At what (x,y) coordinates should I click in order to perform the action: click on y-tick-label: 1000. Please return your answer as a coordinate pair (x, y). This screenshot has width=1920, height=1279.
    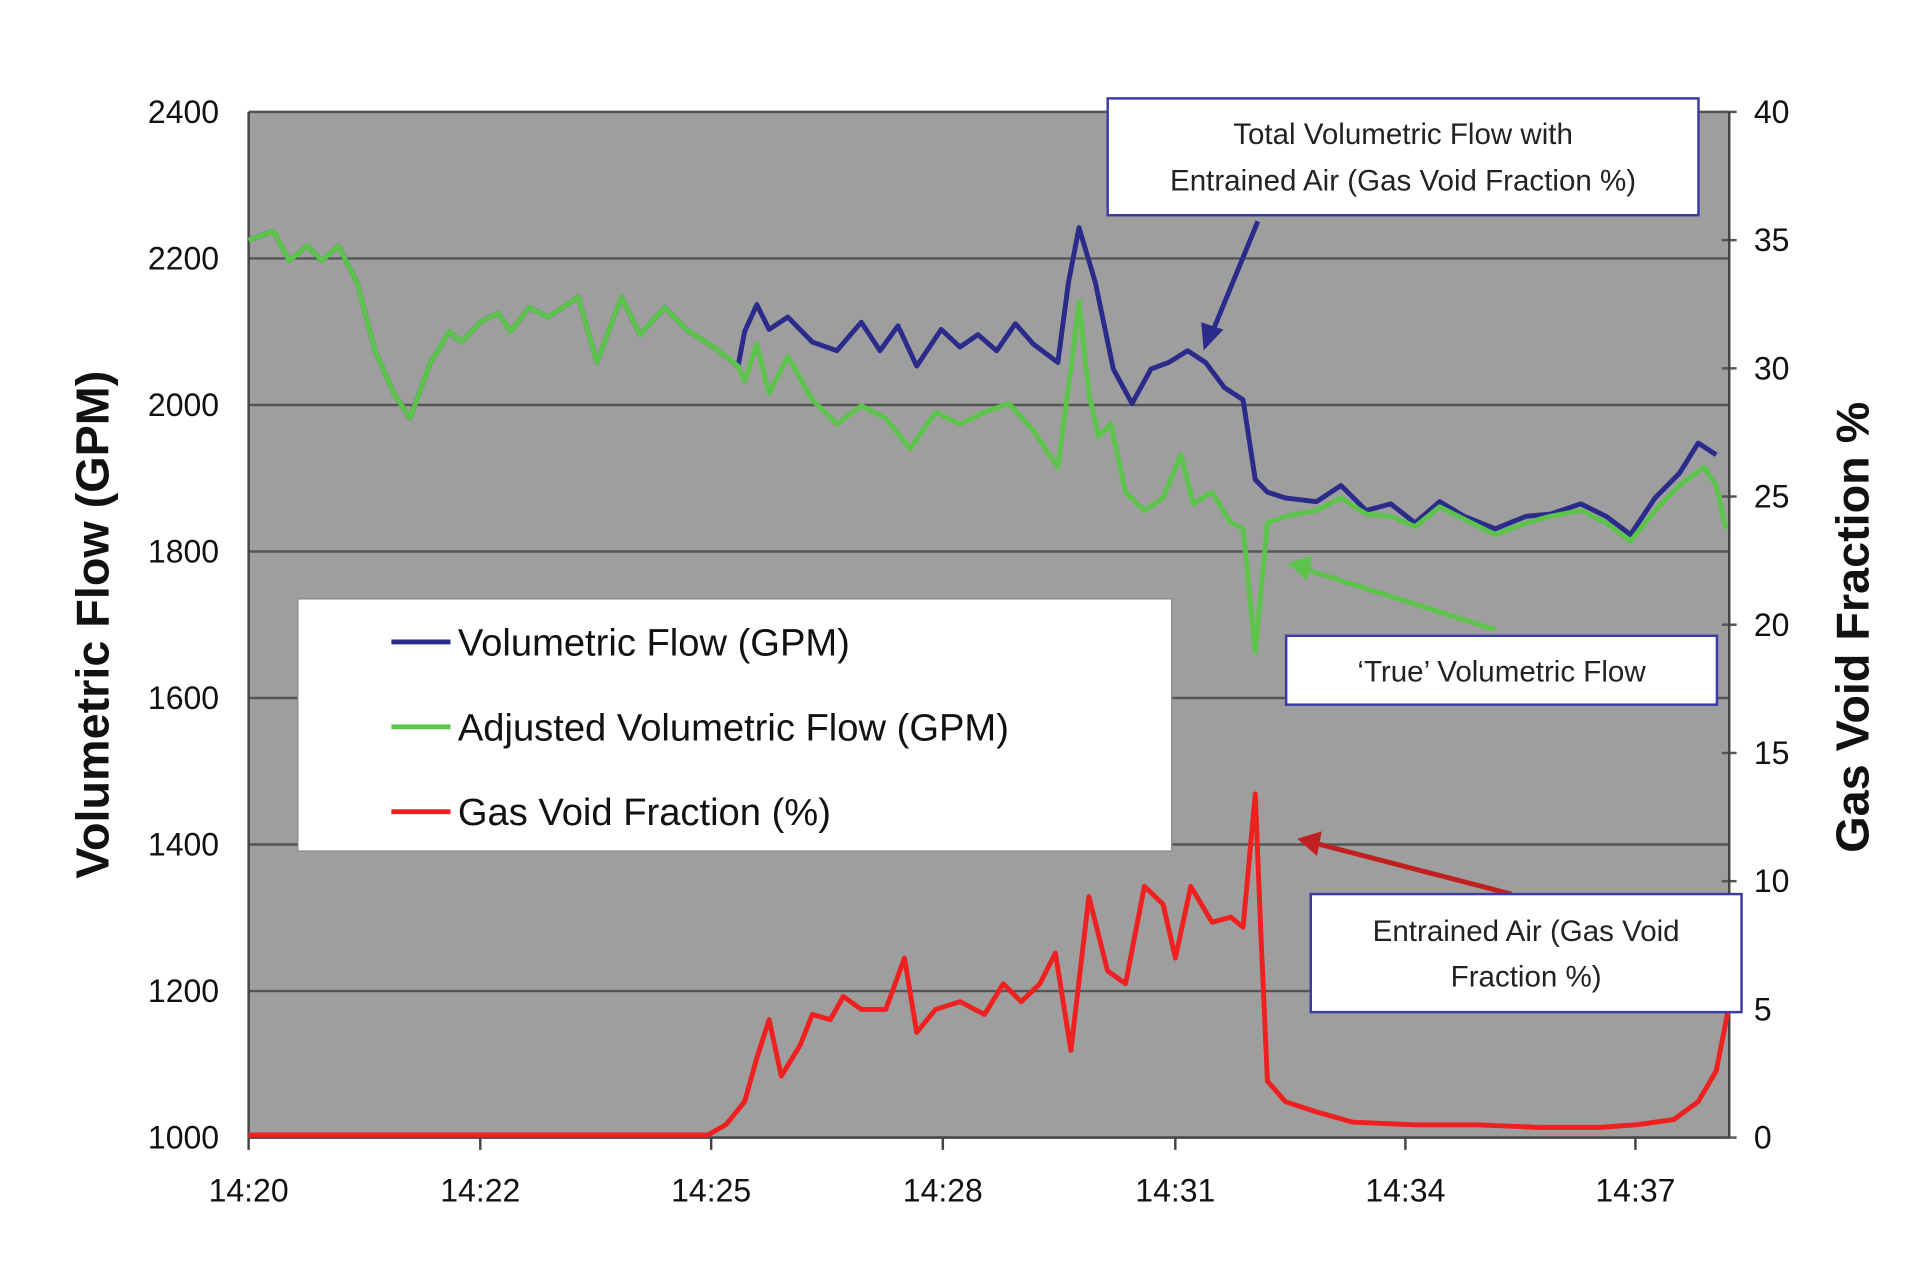
    Looking at the image, I should click on (183, 1138).